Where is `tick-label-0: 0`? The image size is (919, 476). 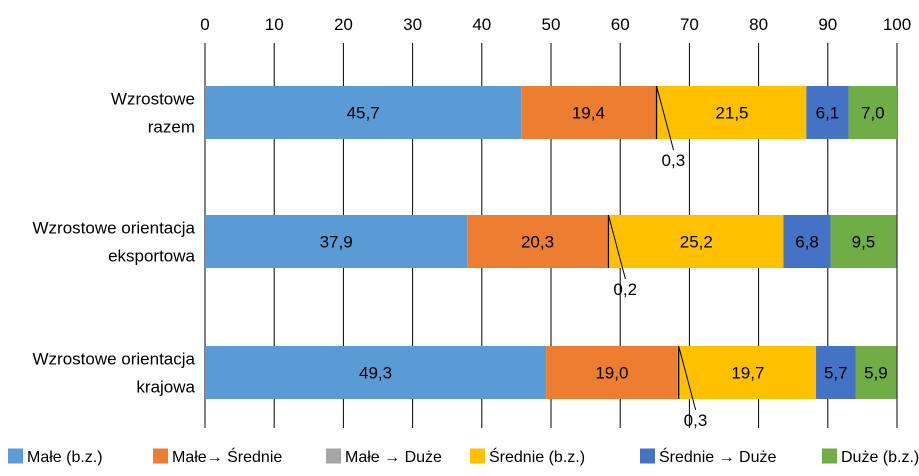
tick-label-0: 0 is located at coordinates (204, 24).